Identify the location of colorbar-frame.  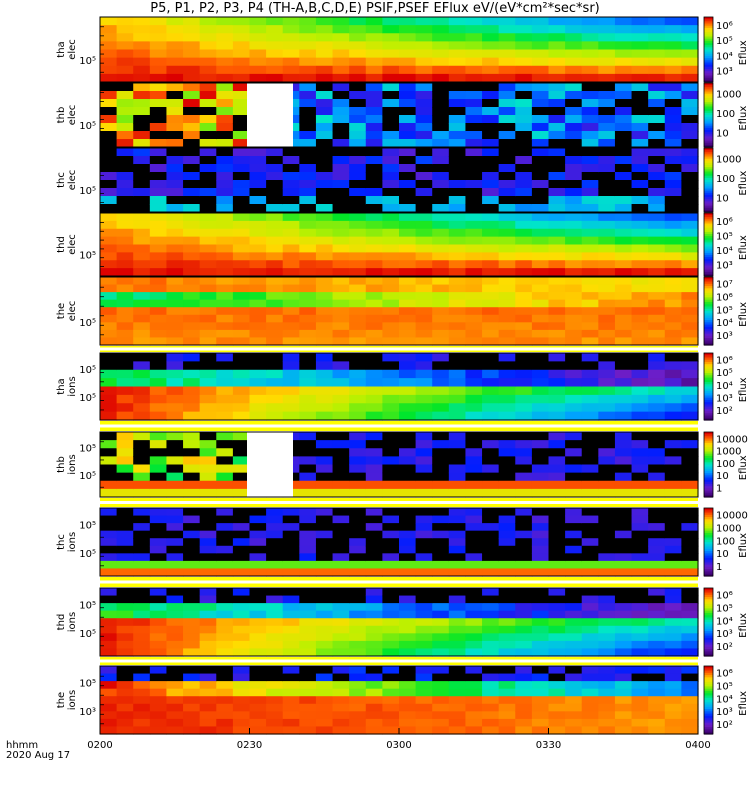
(708, 700).